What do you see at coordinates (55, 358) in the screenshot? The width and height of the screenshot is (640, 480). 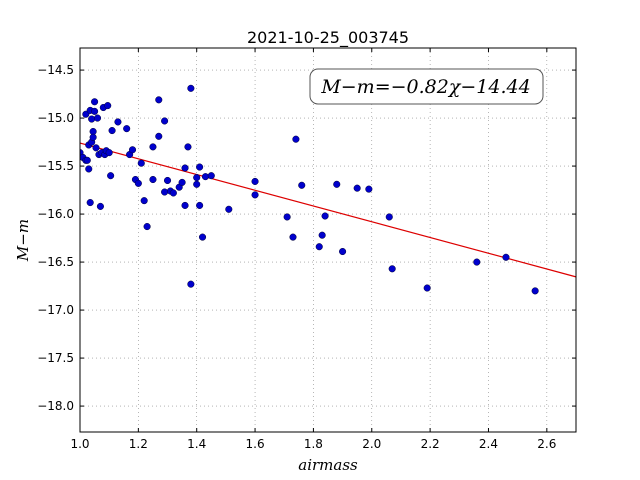 I see `y-tick-label: −17.5` at bounding box center [55, 358].